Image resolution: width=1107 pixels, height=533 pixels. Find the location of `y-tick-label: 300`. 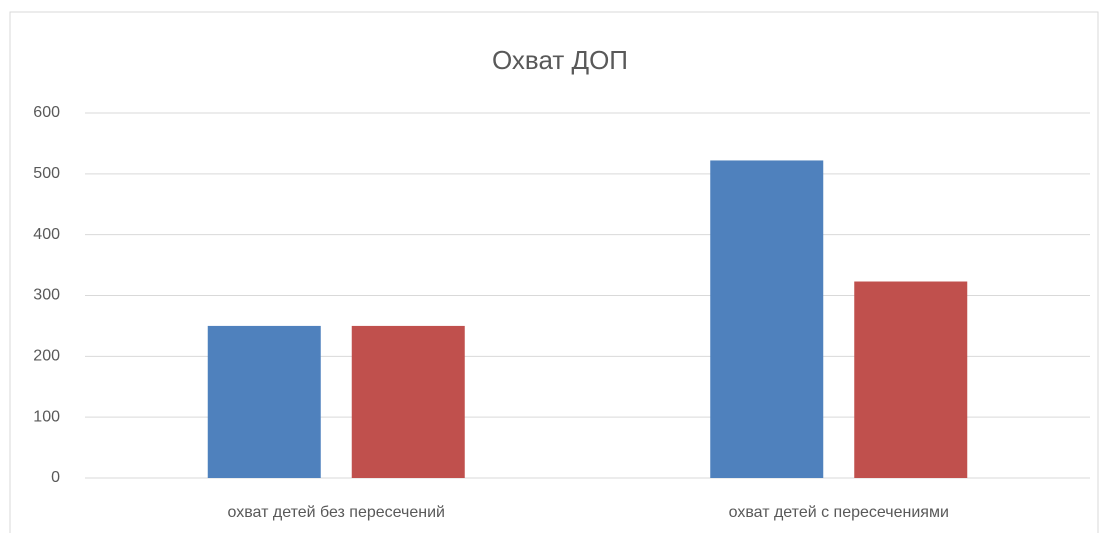

y-tick-label: 300 is located at coordinates (46, 295).